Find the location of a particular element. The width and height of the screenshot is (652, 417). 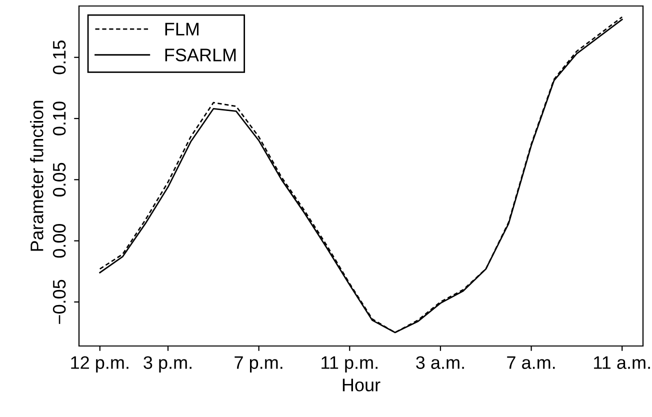

x-axis-title: Hour is located at coordinates (361, 385).